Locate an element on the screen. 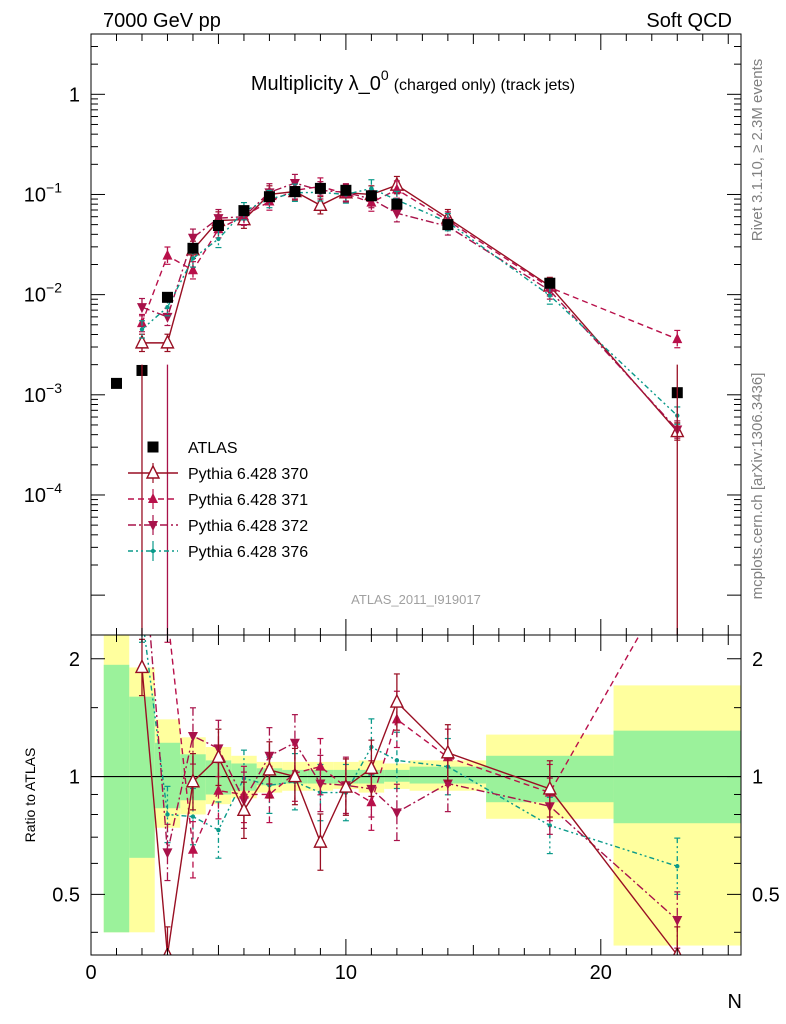  ratio-line is located at coordinates (405, 744).